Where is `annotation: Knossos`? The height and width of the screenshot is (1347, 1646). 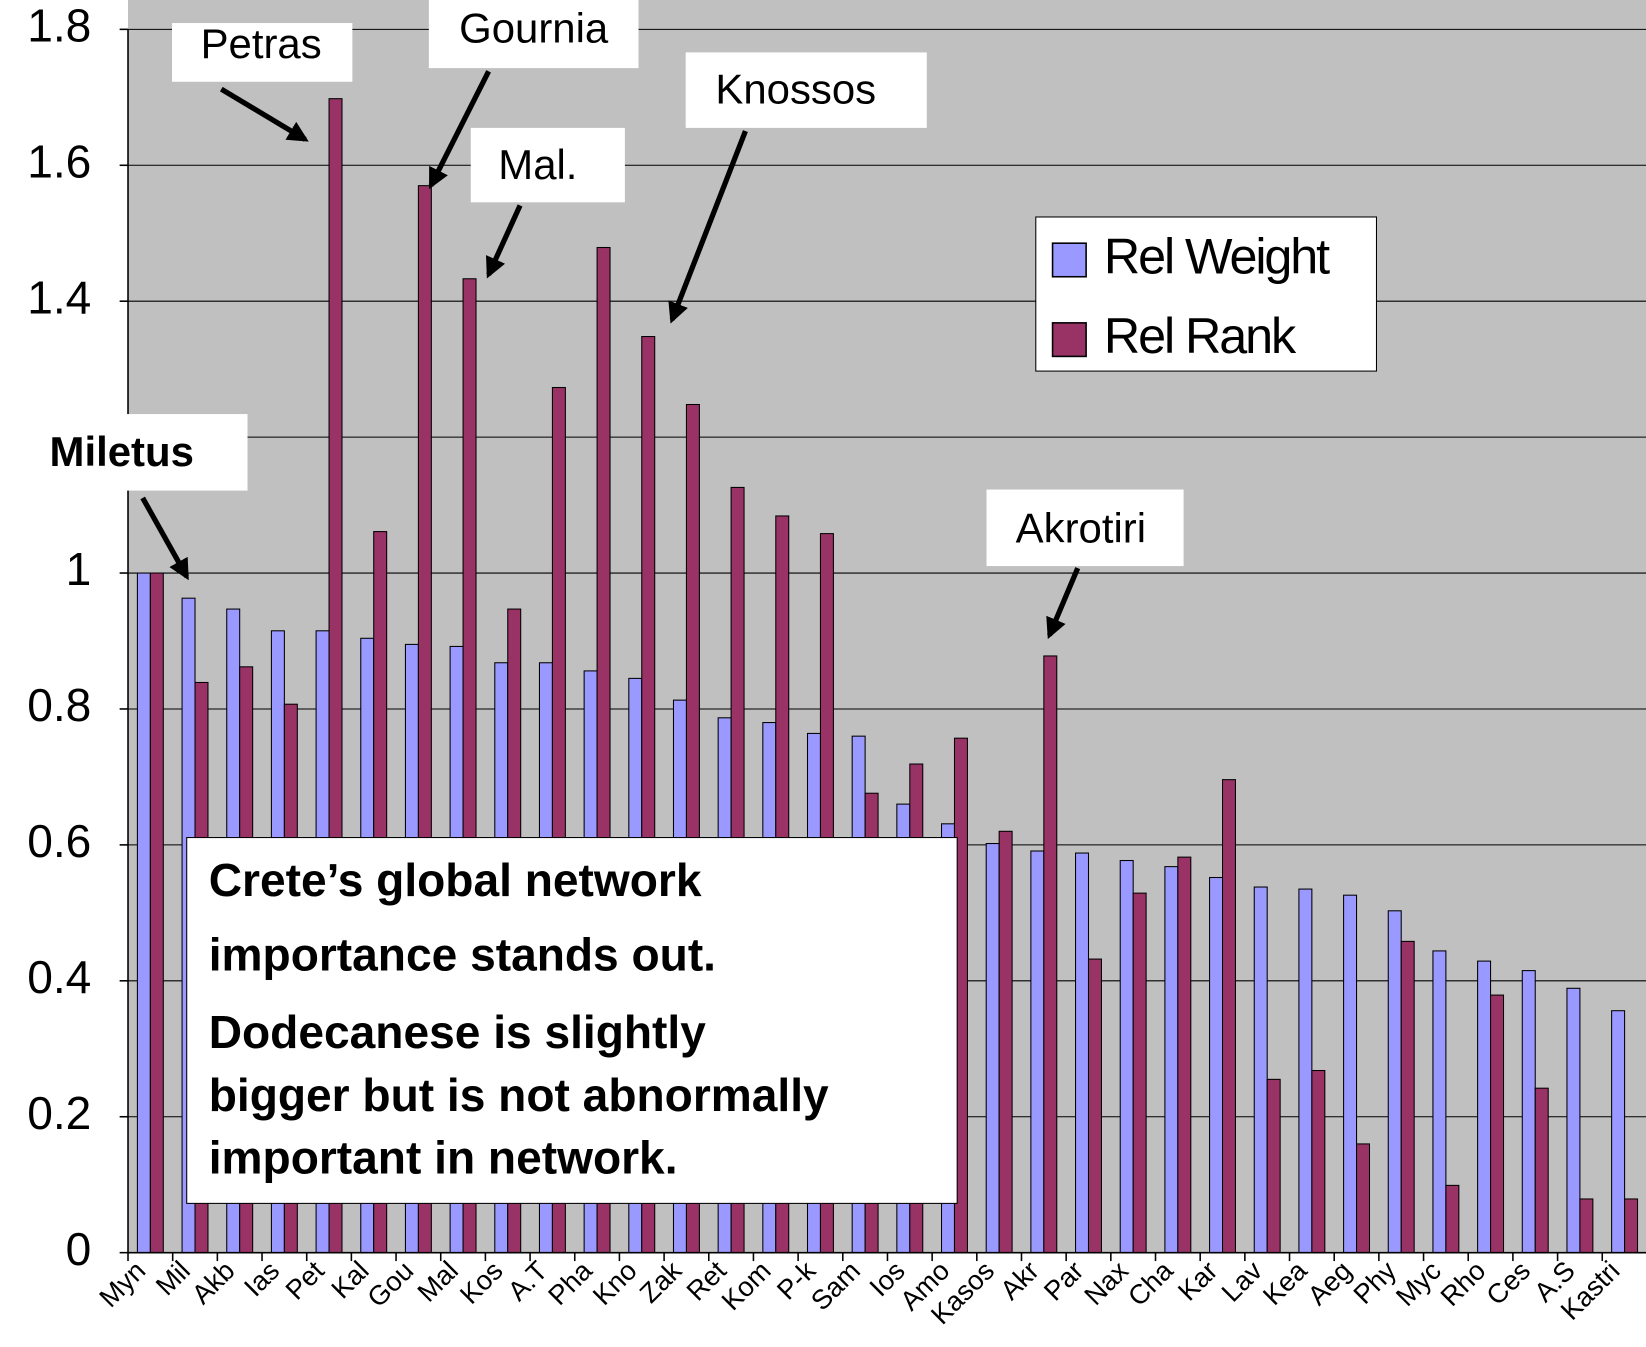 annotation: Knossos is located at coordinates (795, 88).